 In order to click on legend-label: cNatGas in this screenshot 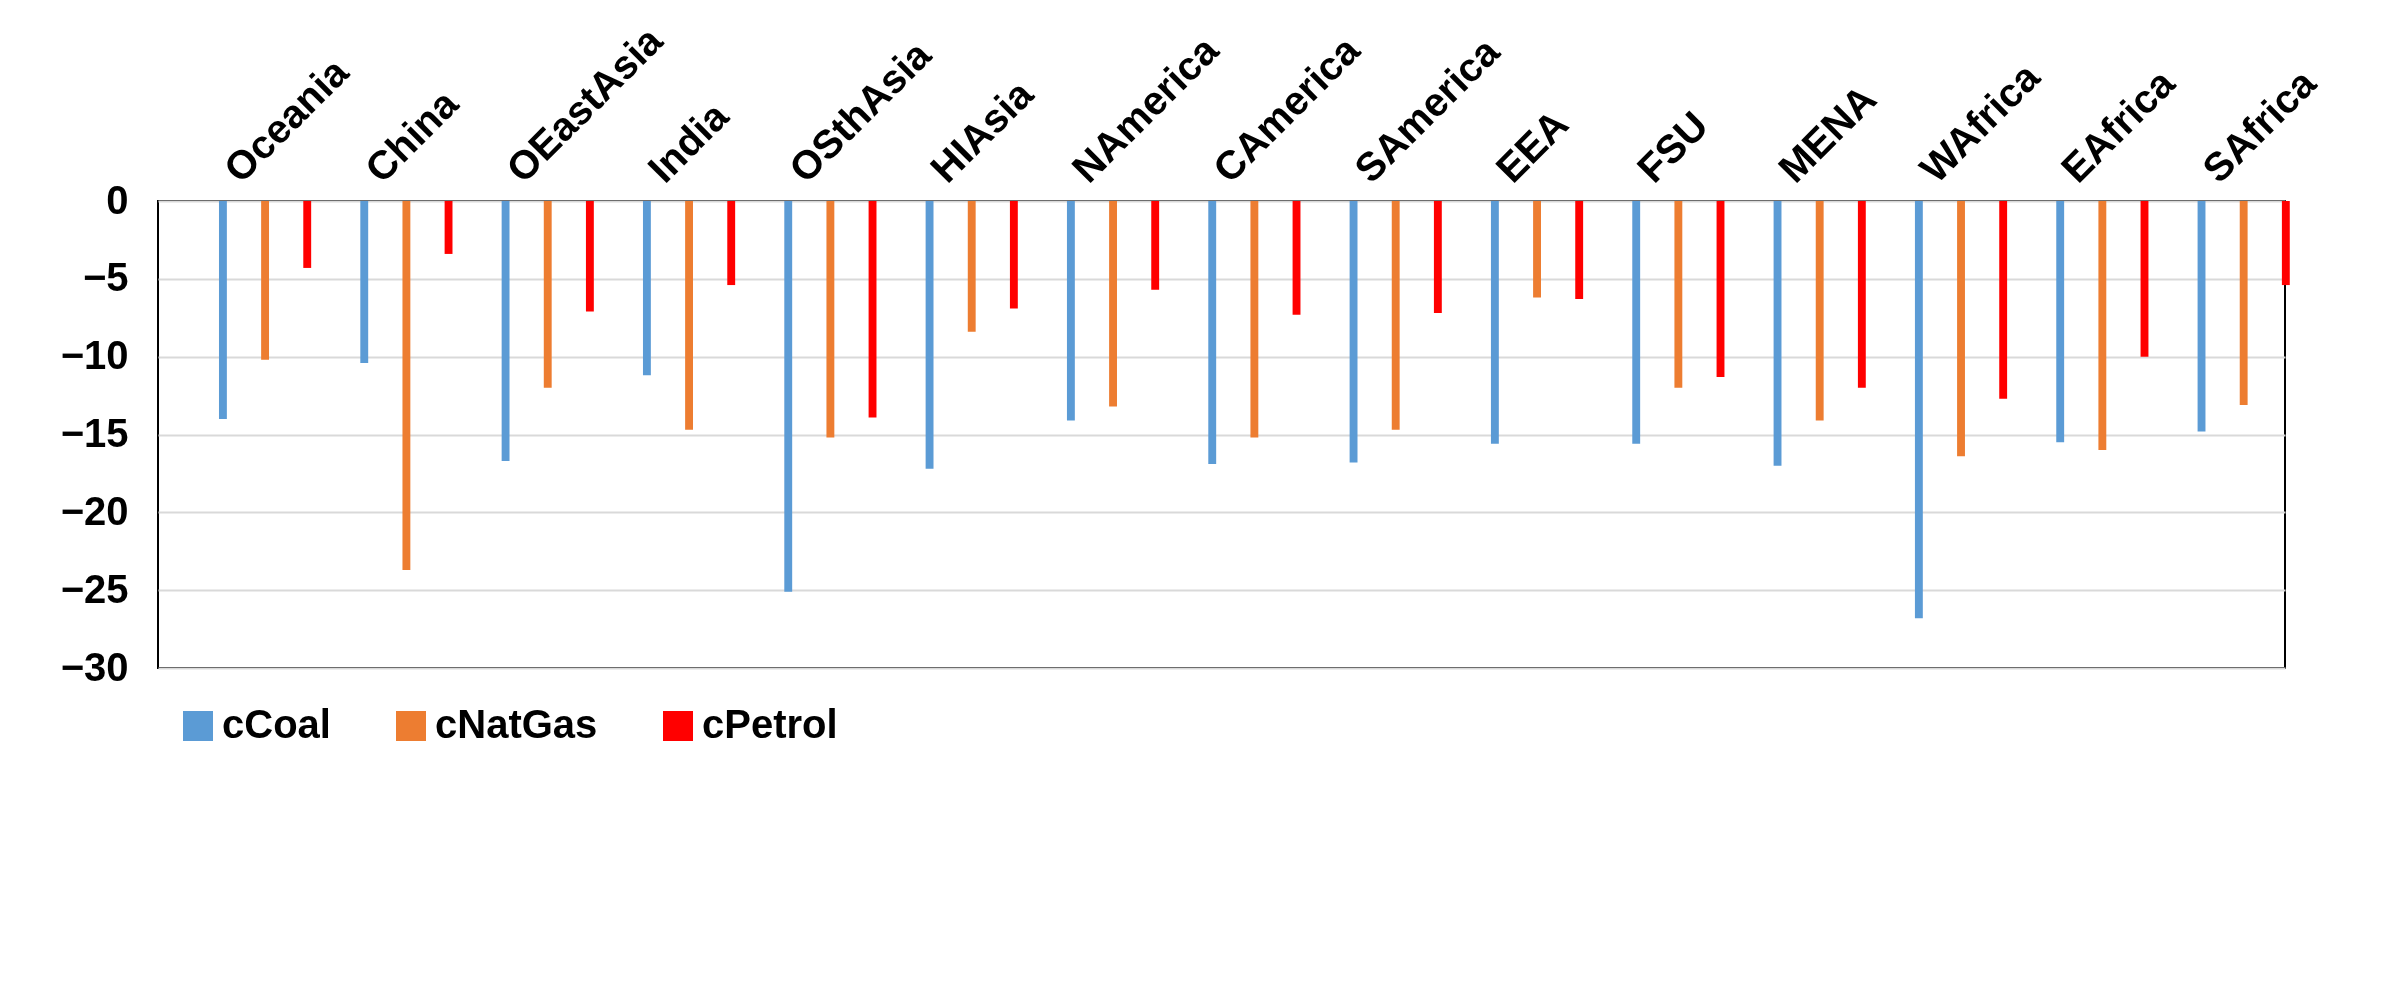, I will do `click(516, 724)`.